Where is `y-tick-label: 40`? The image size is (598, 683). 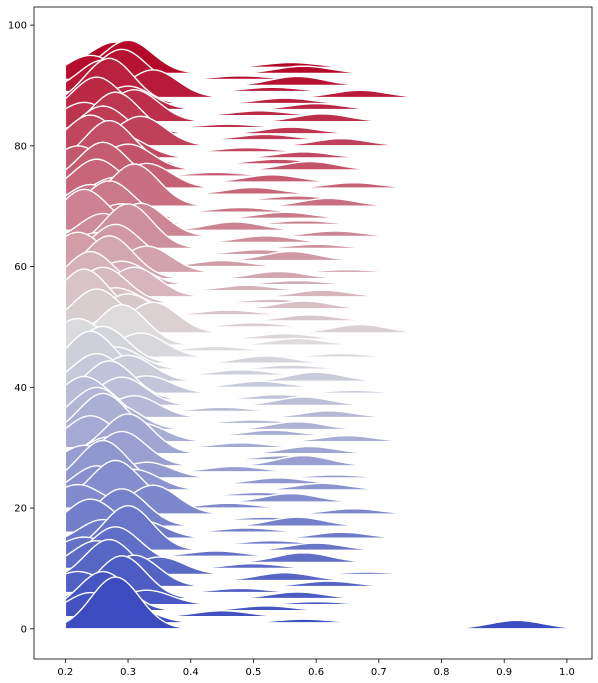
y-tick-label: 40 is located at coordinates (20, 388).